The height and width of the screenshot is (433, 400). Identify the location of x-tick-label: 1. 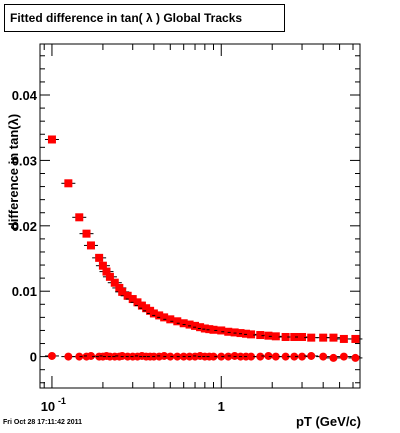
(221, 406).